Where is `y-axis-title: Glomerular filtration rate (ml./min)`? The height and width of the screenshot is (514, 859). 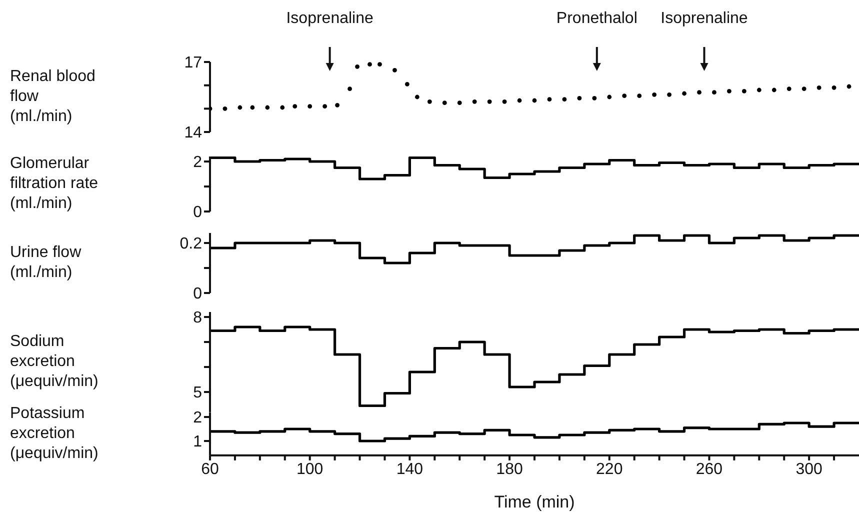 y-axis-title: Glomerular filtration rate (ml./min) is located at coordinates (55, 184).